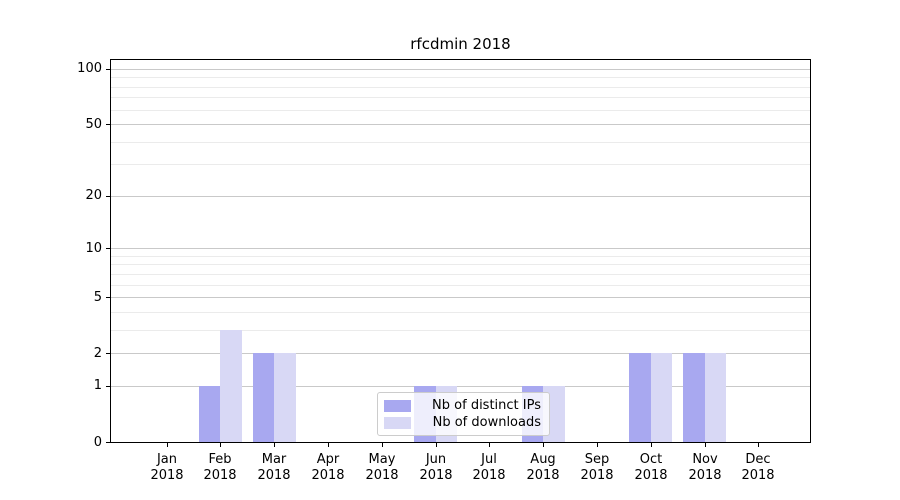 This screenshot has height=500, width=900. I want to click on x-tick-label-month: Sep, so click(597, 459).